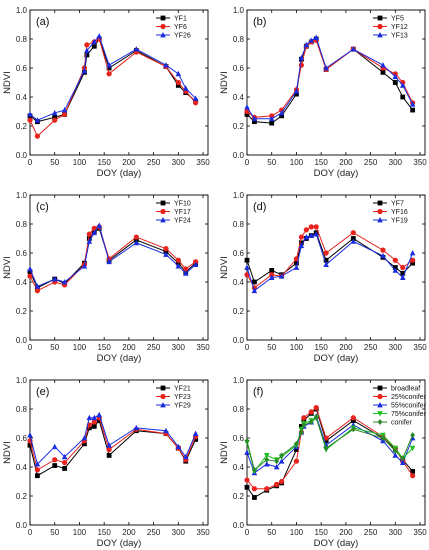  Describe the element at coordinates (258, 392) in the screenshot. I see `panel-label: (f)` at that location.